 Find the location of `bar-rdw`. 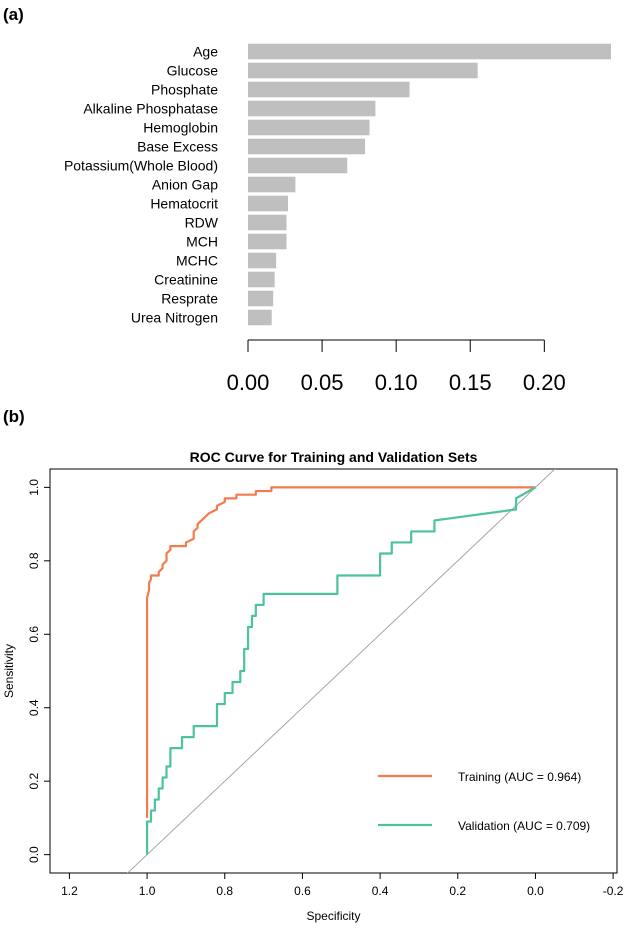

bar-rdw is located at coordinates (267, 222).